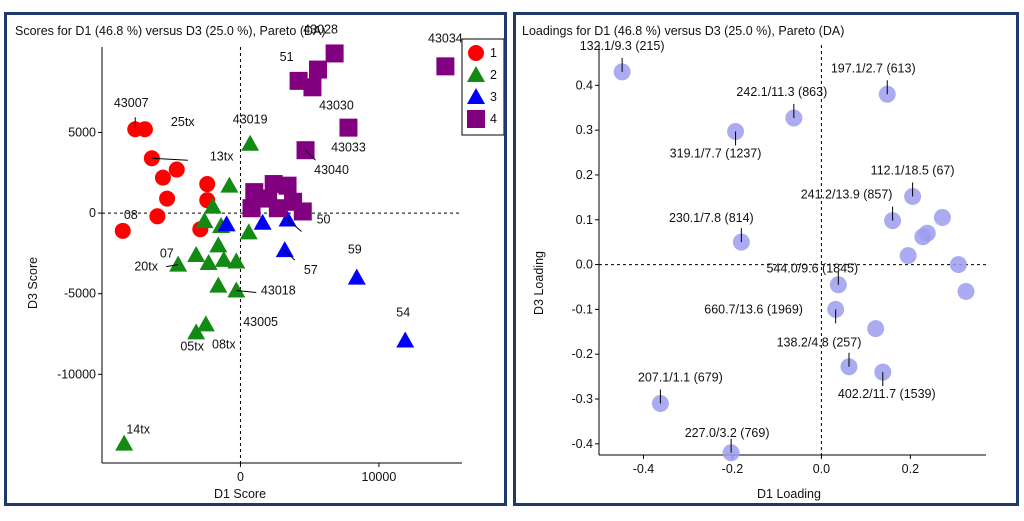  I want to click on legend-label: 3, so click(493, 97).